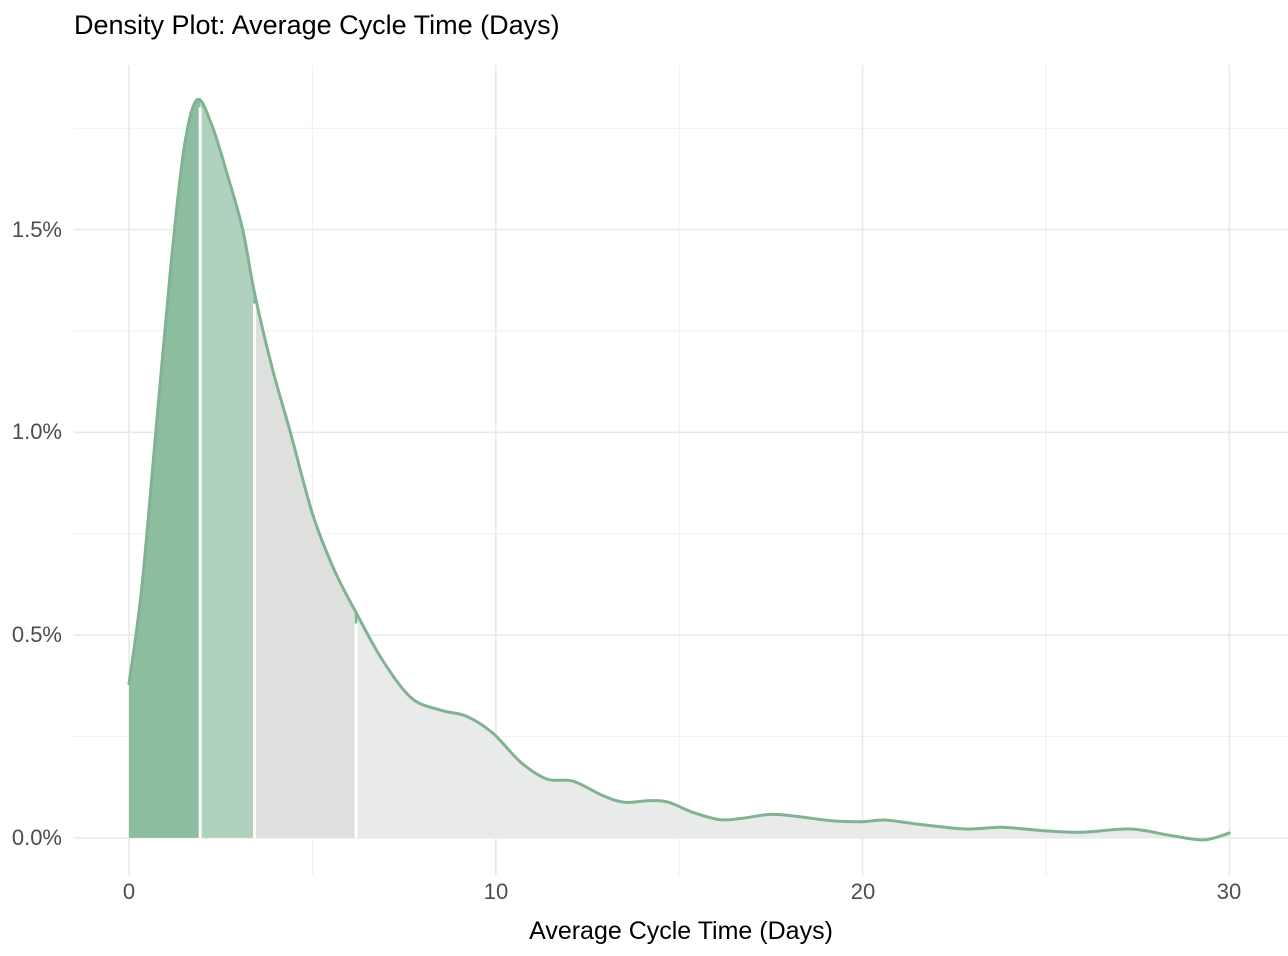 The height and width of the screenshot is (956, 1288). I want to click on y-tick-label: 1.5%, so click(36, 229).